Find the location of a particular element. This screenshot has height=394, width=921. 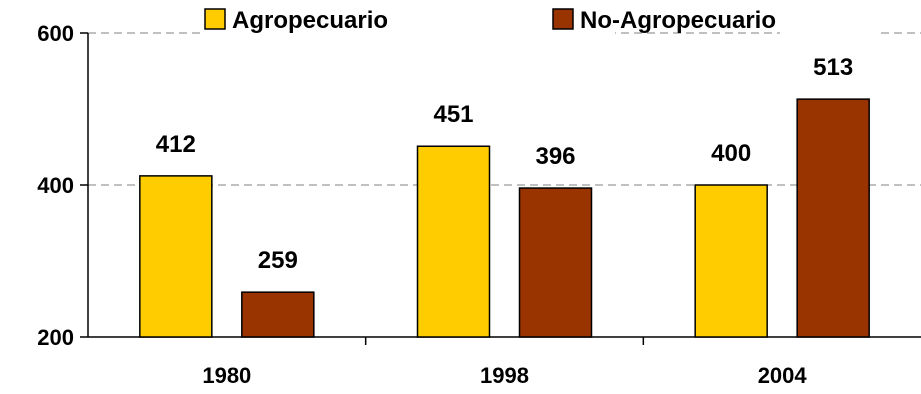

legend: Agropecuario No-Agropecuario is located at coordinates (540, 18).